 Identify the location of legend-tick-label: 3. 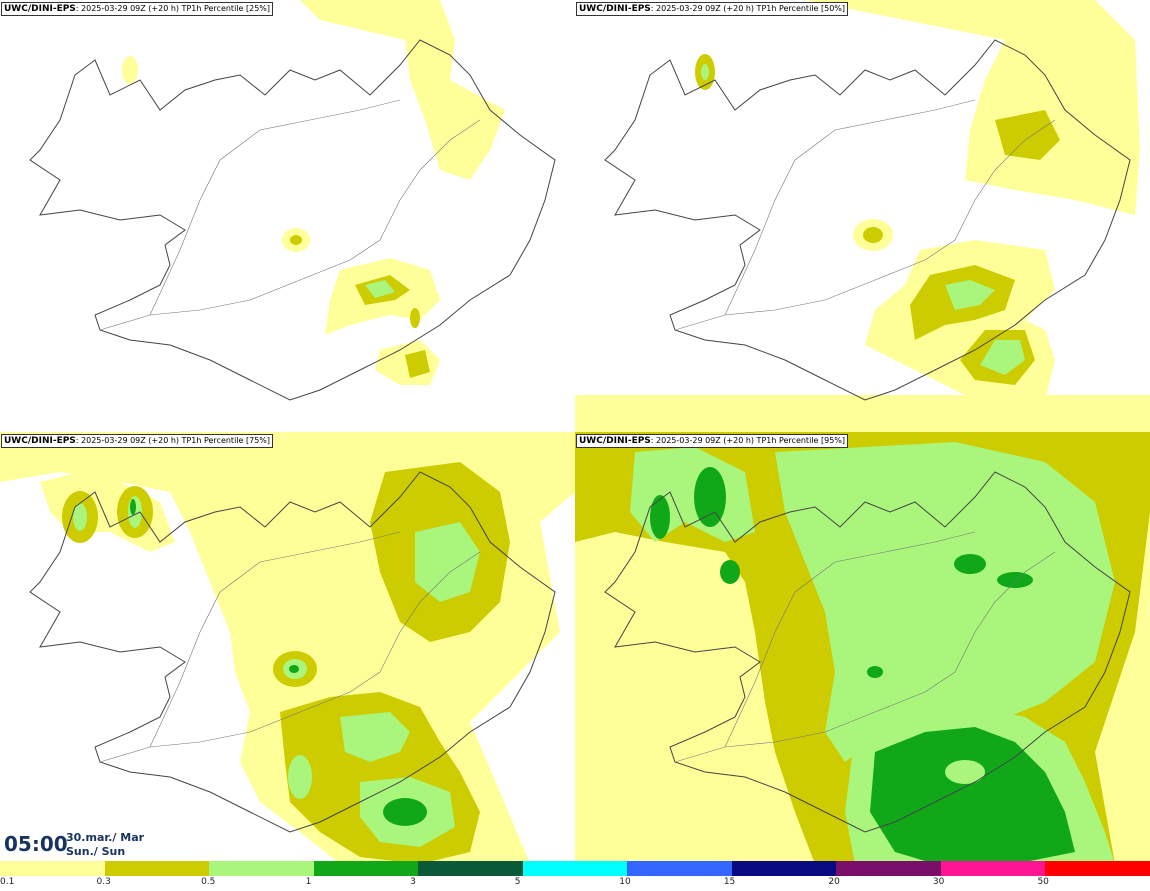
(413, 882).